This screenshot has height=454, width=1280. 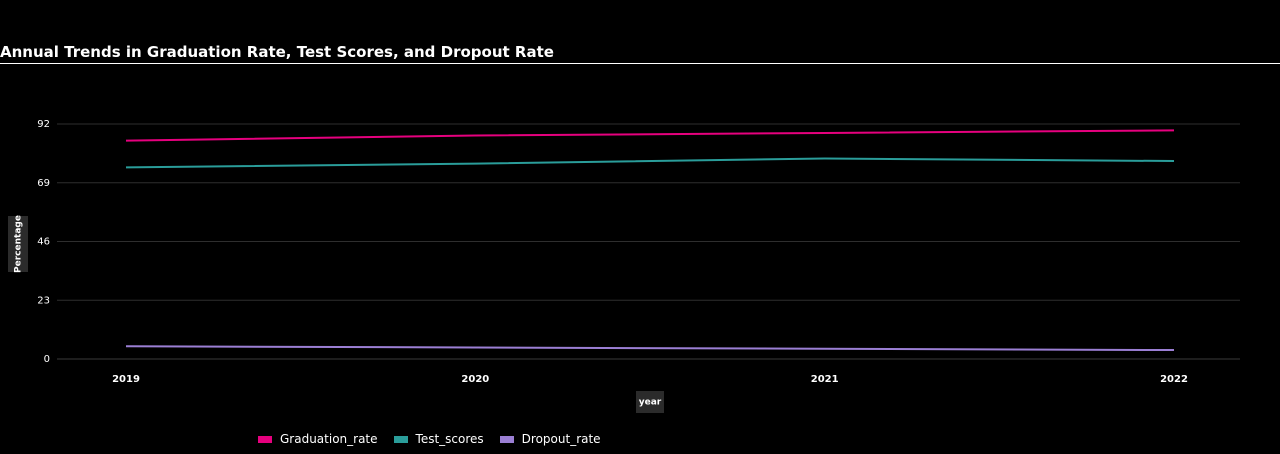 I want to click on y-axis-label-box: Percentage, so click(x=18, y=244).